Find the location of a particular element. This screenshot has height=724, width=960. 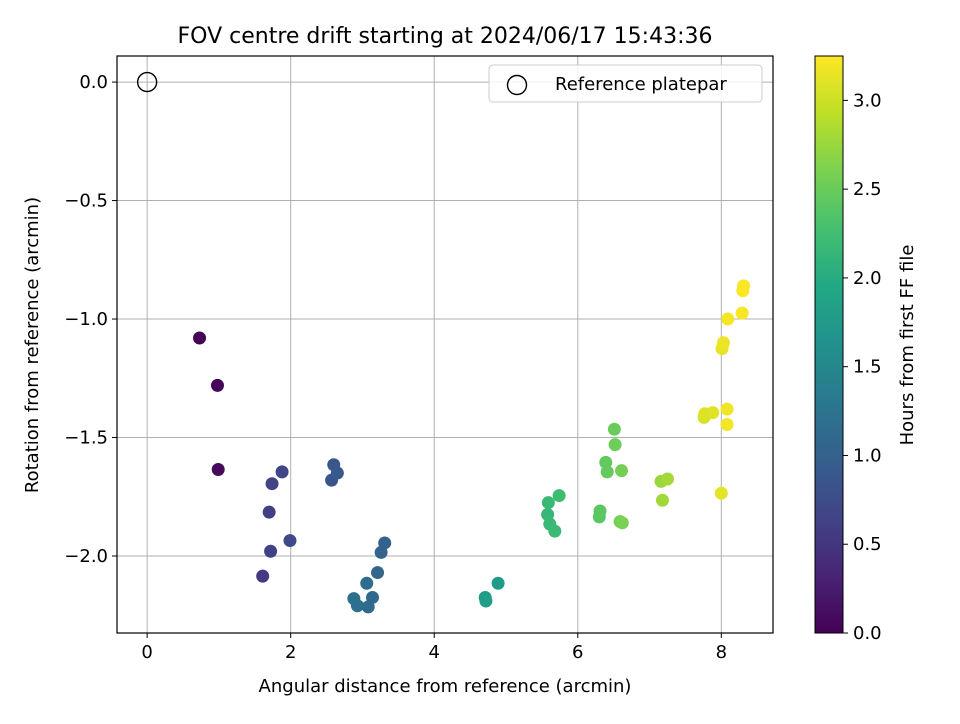

y-tick-label: −1.0 is located at coordinates (86, 319).